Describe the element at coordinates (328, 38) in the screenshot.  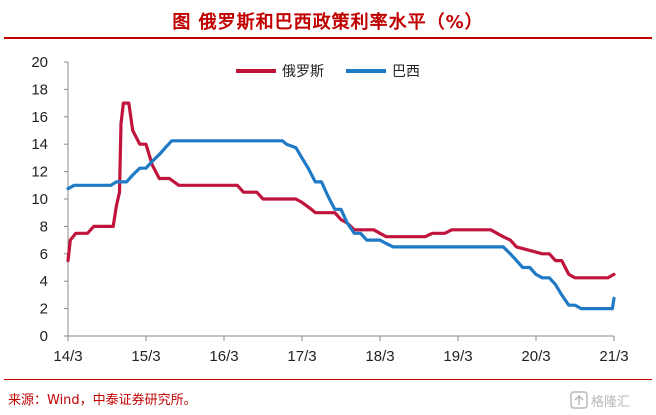
I see `title-divider` at that location.